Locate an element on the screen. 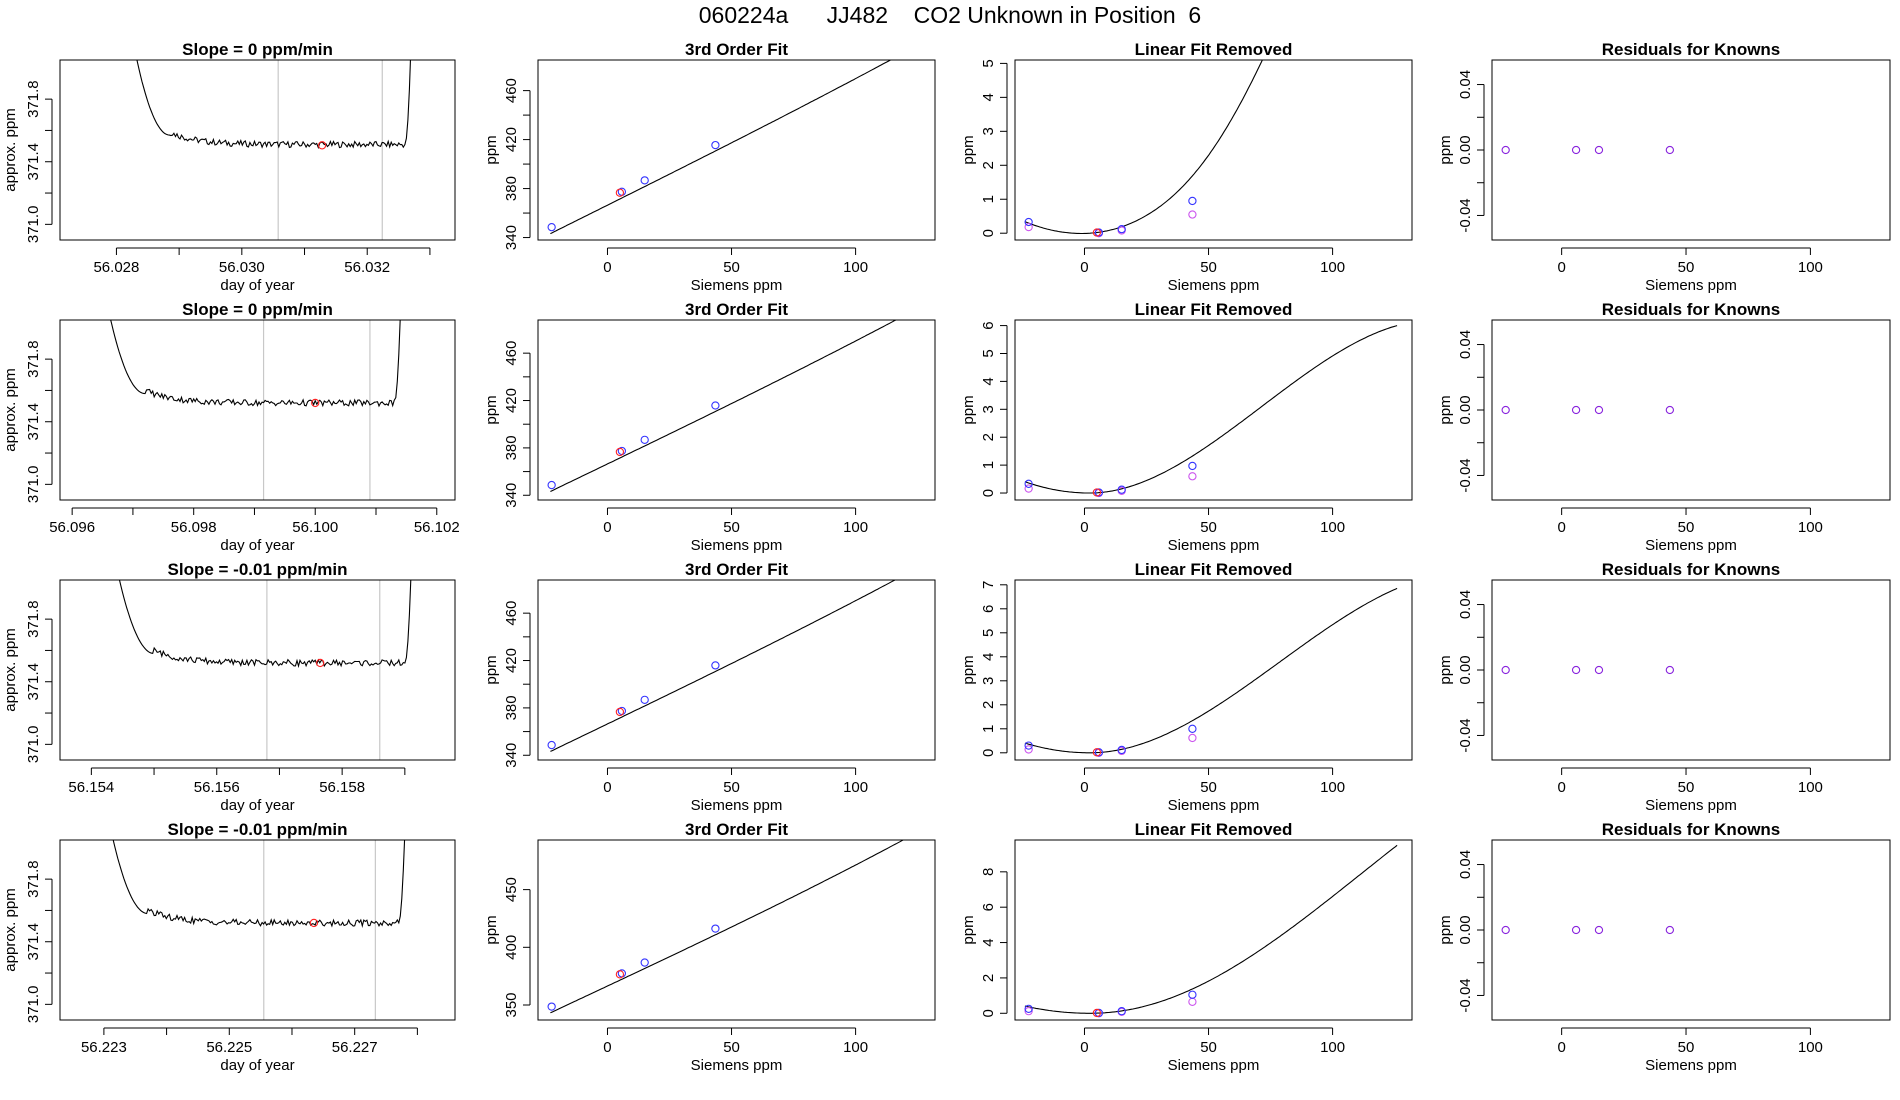 Image resolution: width=1900 pixels, height=1100 pixels. y-tick-label: 8 is located at coordinates (988, 872).